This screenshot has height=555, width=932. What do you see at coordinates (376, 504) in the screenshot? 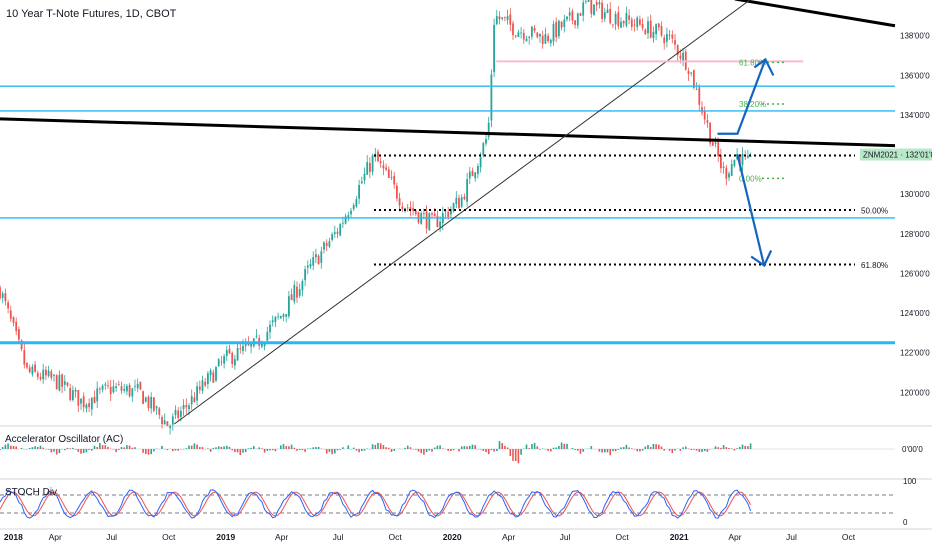
I see `stoch-d-line` at bounding box center [376, 504].